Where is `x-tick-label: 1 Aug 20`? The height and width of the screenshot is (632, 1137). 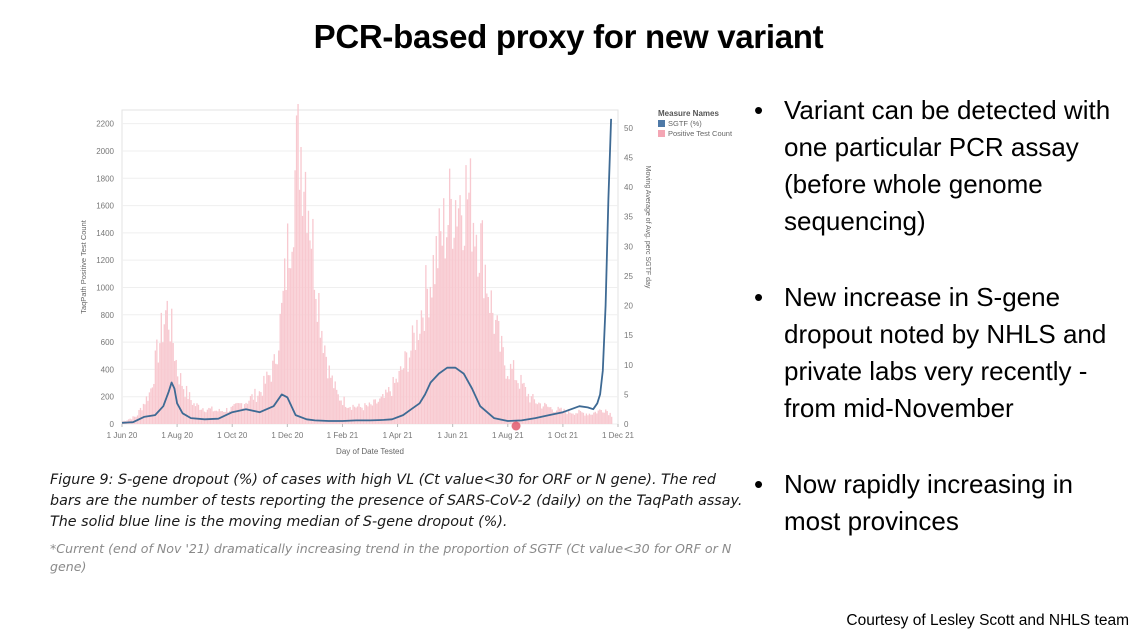 x-tick-label: 1 Aug 20 is located at coordinates (177, 435).